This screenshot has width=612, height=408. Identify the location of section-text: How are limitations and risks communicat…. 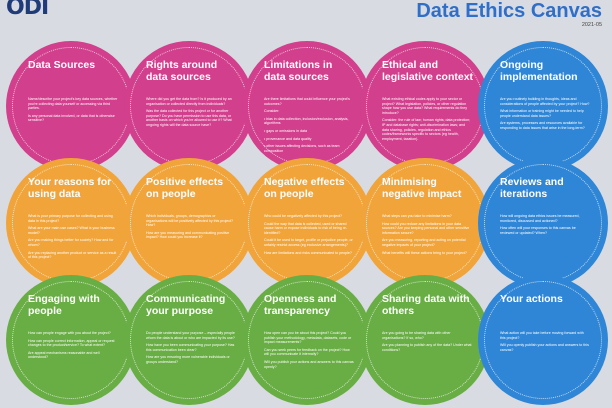
(308, 252).